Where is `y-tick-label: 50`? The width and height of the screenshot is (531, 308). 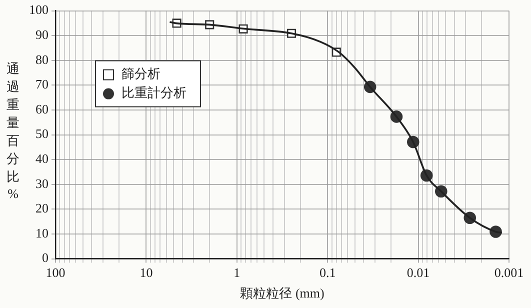
y-tick-label: 50 is located at coordinates (42, 134).